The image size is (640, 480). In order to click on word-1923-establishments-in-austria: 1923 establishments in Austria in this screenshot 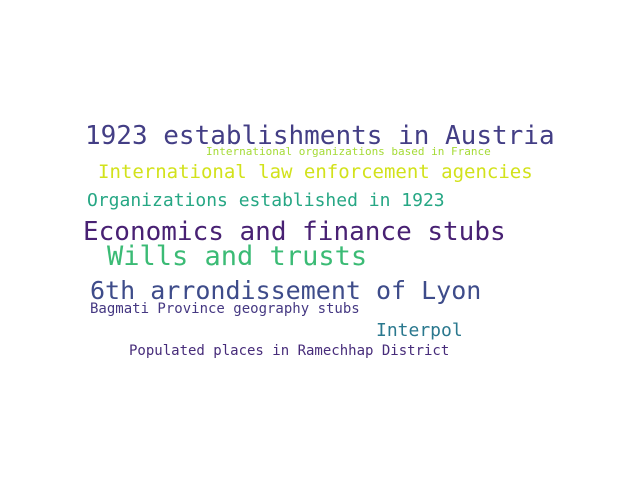, I will do `click(320, 136)`.